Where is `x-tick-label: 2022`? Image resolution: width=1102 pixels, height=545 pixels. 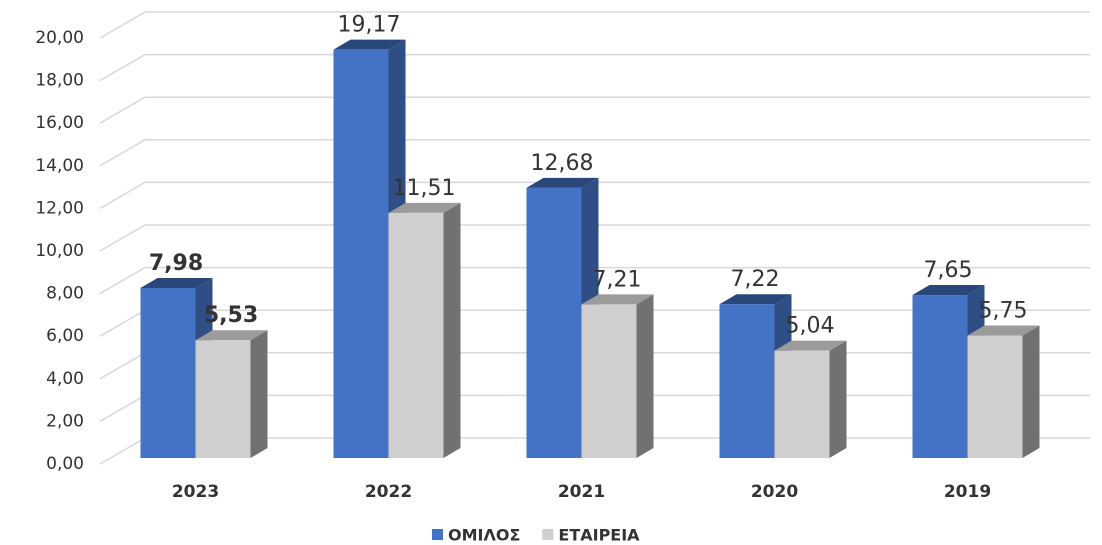 x-tick-label: 2022 is located at coordinates (388, 492).